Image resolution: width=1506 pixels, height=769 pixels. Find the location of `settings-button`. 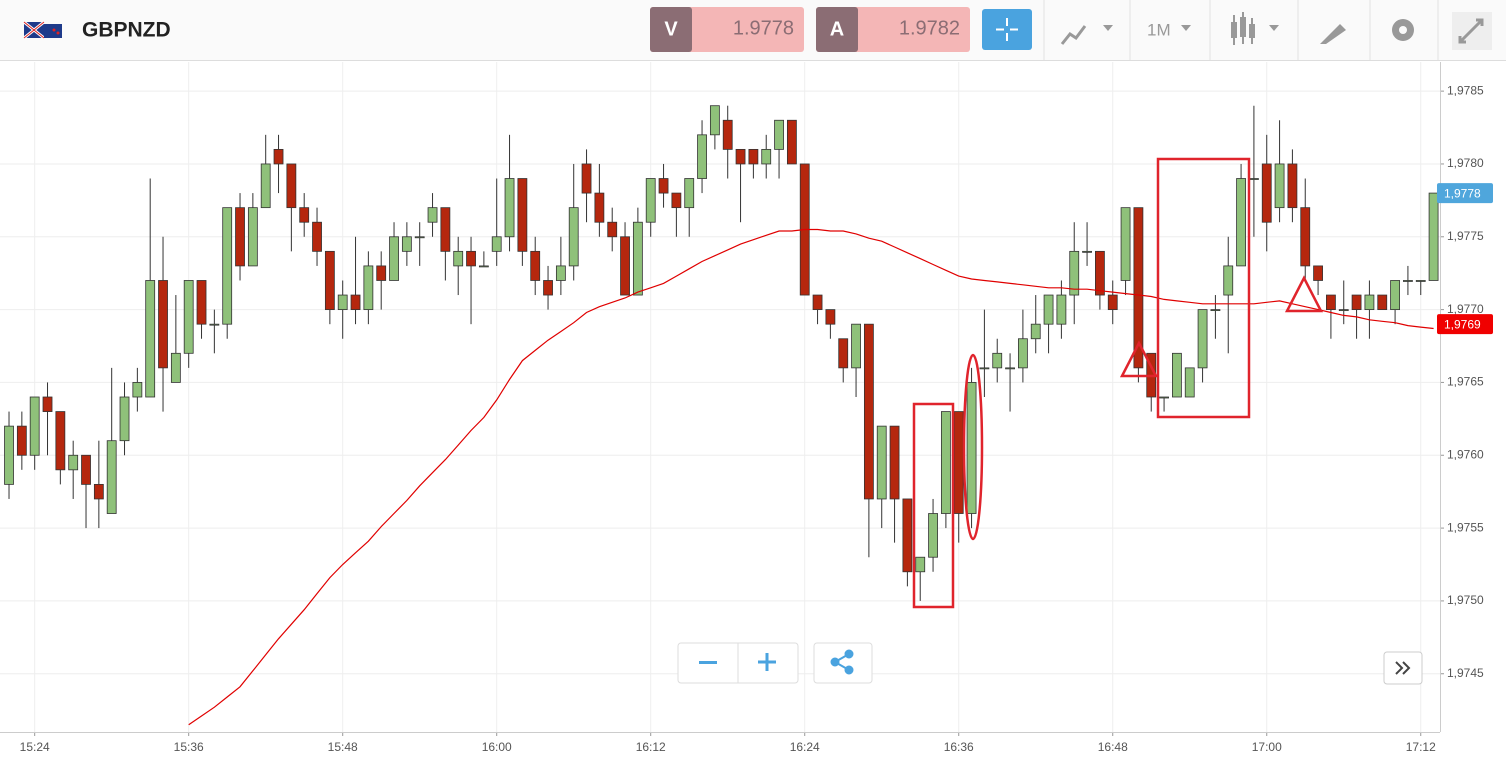

settings-button is located at coordinates (1403, 30).